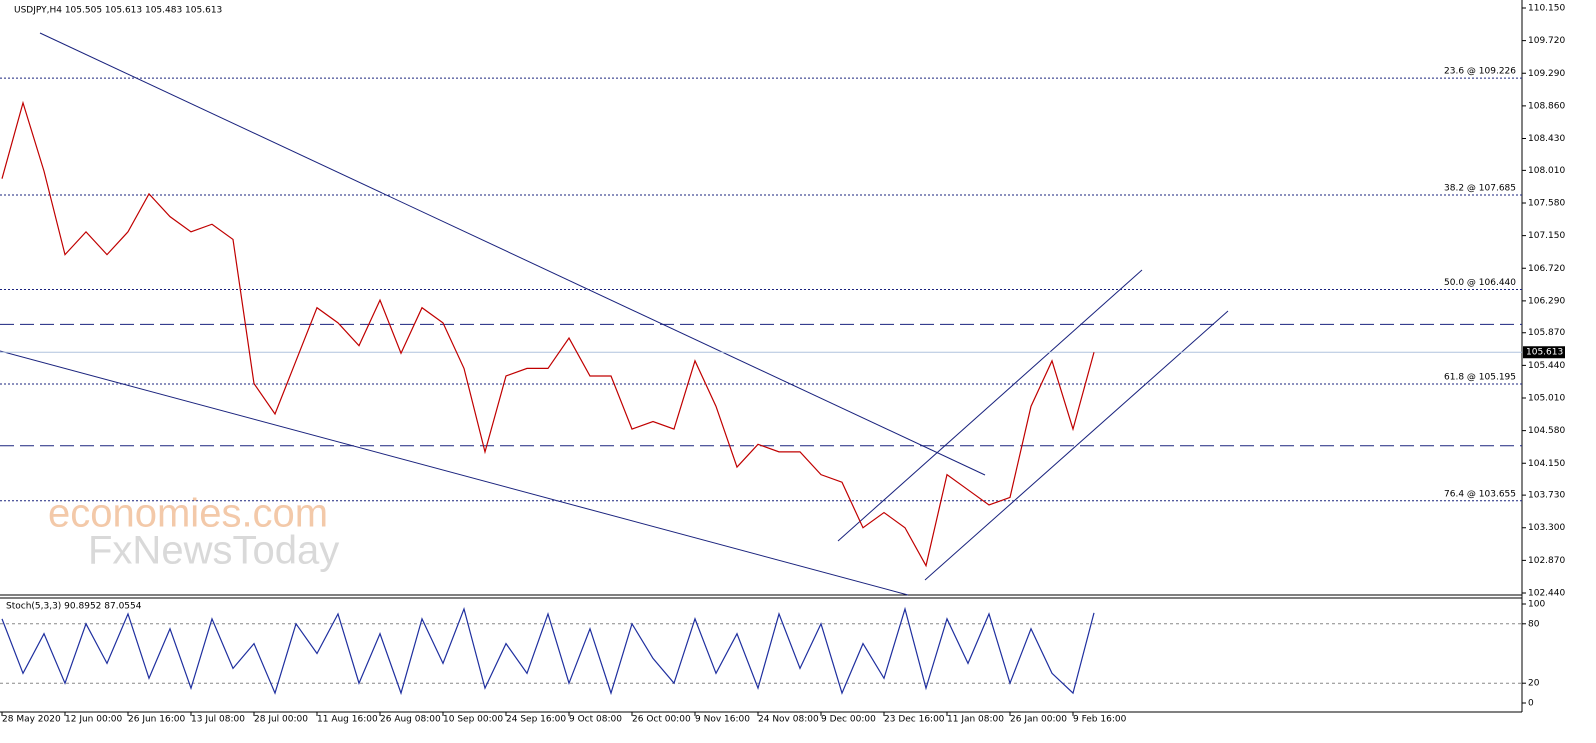  I want to click on level-label: 38.2 @ 107.685, so click(1480, 189).